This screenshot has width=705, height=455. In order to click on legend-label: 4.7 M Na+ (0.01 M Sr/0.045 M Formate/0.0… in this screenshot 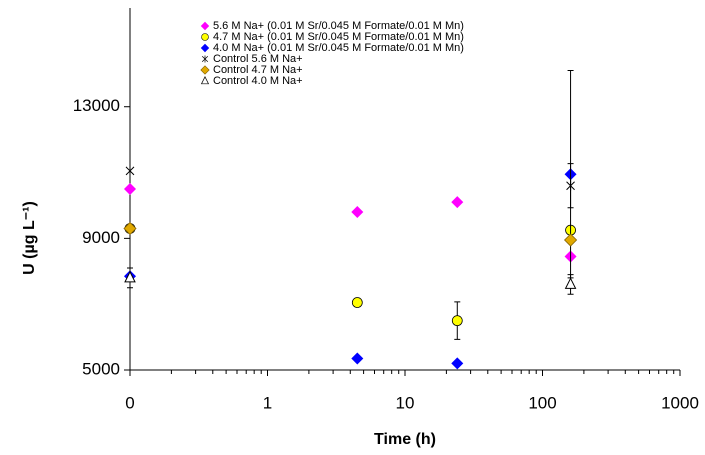, I will do `click(338, 37)`.